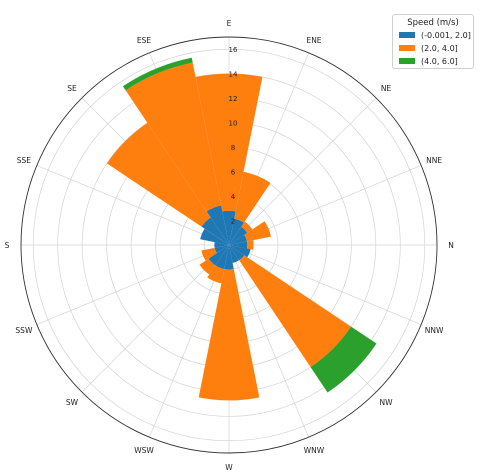 Image resolution: width=484 pixels, height=473 pixels. I want to click on legend-label: (-0.001, 2.0], so click(446, 35).